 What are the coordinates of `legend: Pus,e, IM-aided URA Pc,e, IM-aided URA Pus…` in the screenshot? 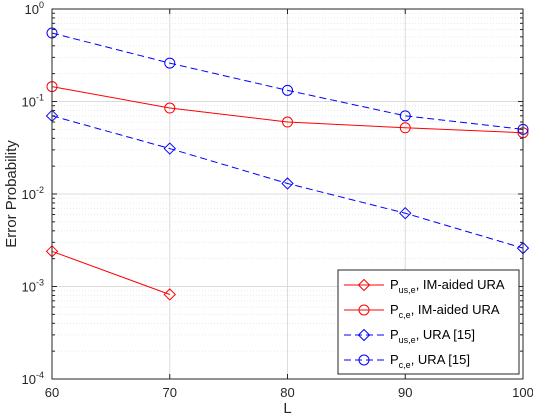 It's located at (428, 322).